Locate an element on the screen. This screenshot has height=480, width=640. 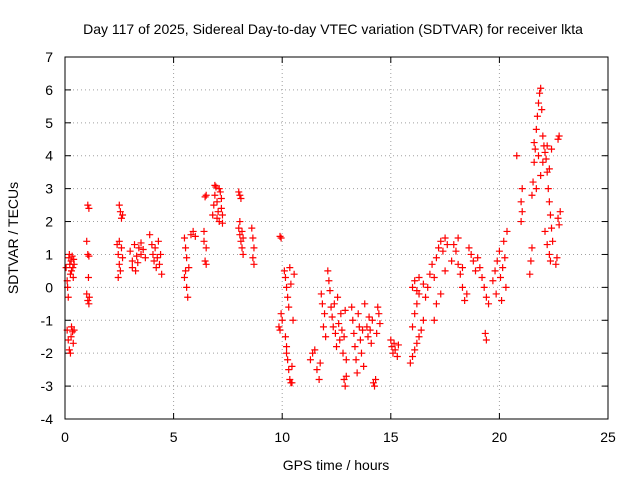
y-tick-label: -2 is located at coordinates (47, 353).